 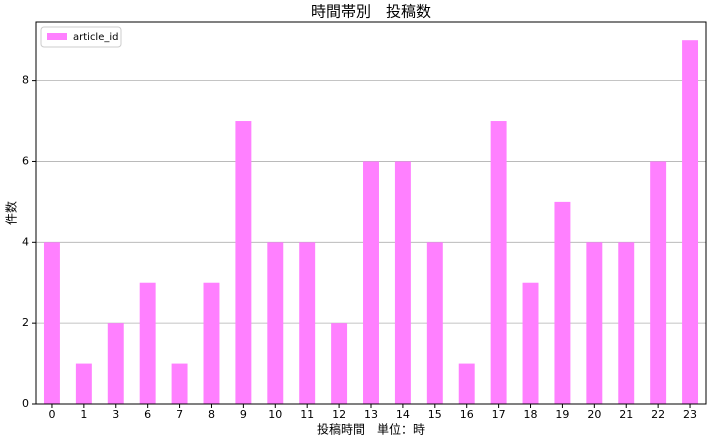 I want to click on x-tick-label: 19, so click(x=562, y=414).